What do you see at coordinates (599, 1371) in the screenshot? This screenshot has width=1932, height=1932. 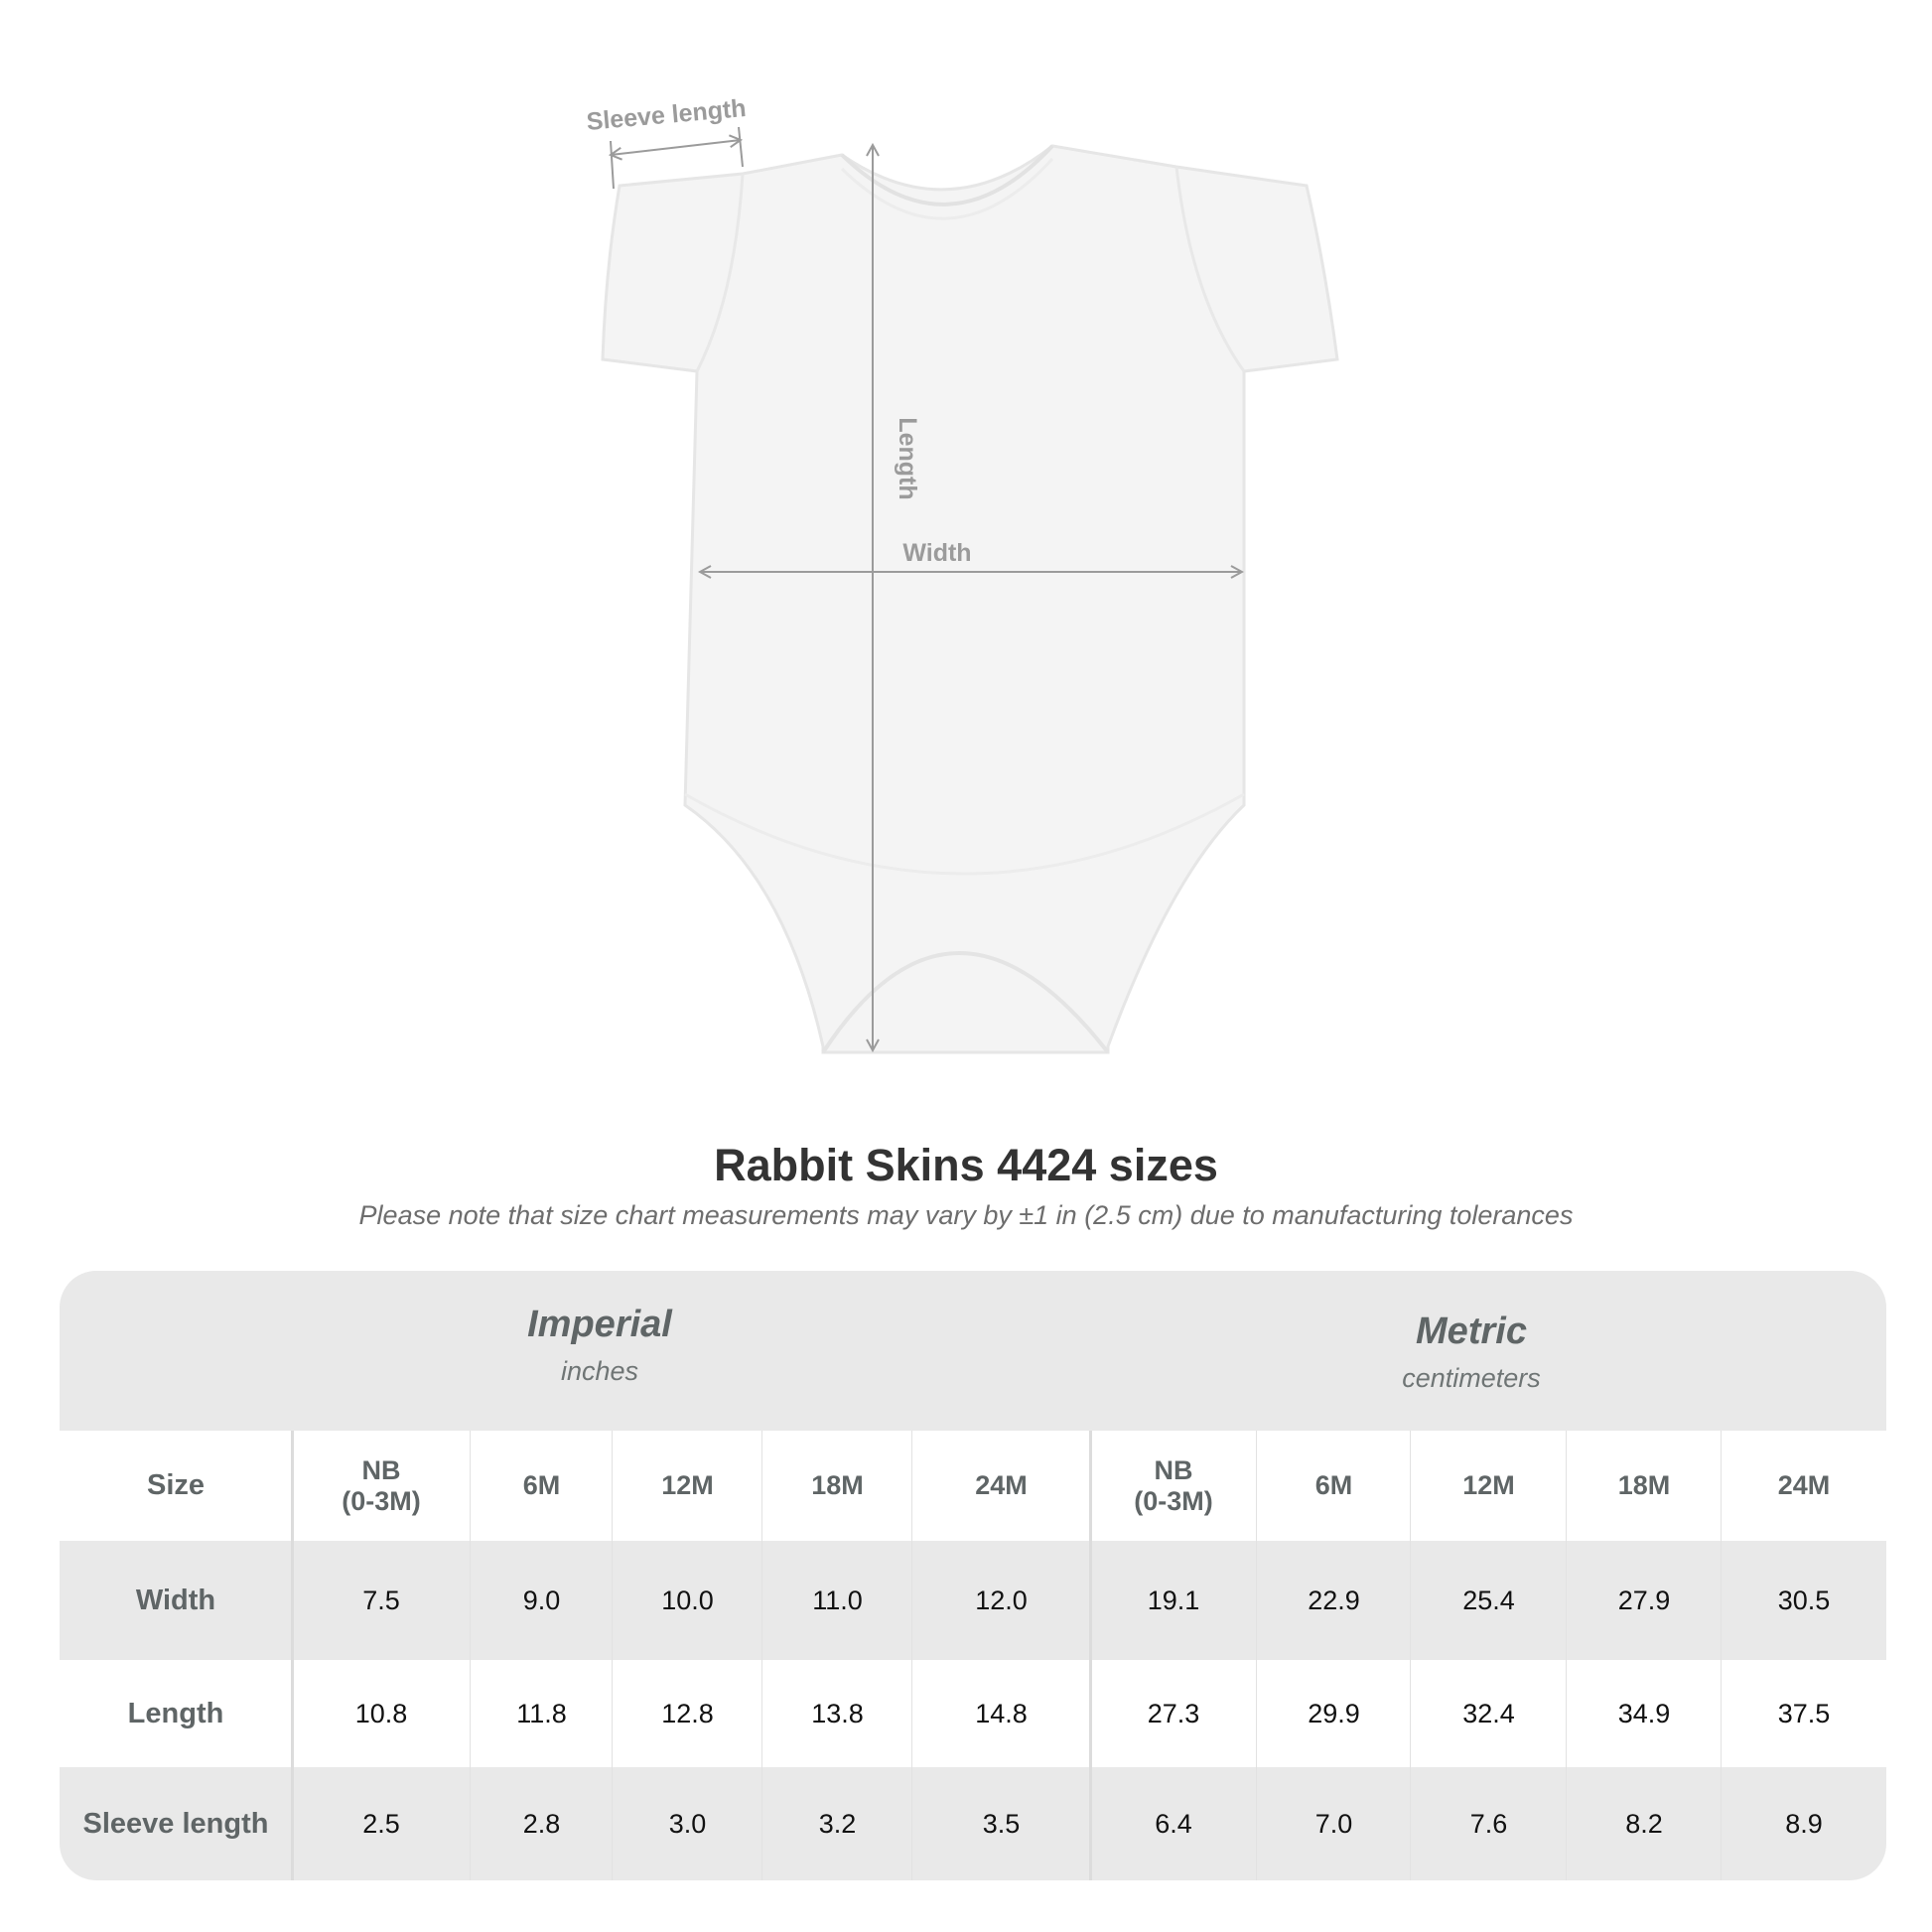 I see `imperial-unit: inches` at bounding box center [599, 1371].